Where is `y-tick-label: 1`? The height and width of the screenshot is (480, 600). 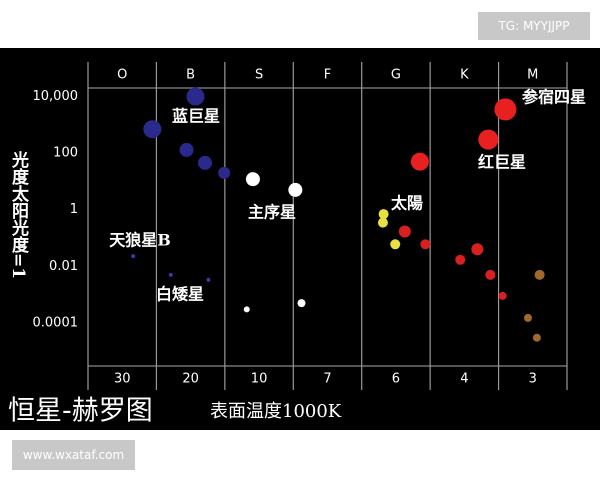
y-tick-label: 1 is located at coordinates (74, 209).